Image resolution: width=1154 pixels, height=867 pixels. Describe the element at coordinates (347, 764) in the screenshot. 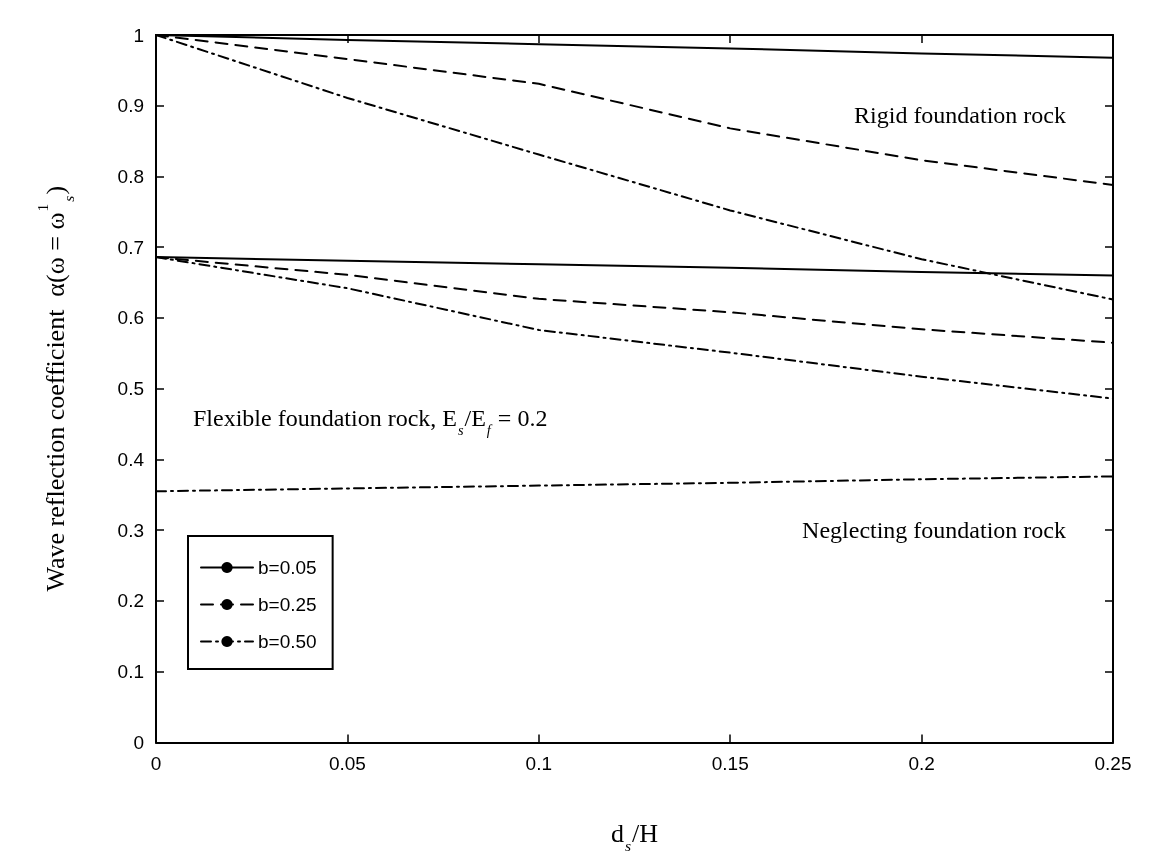

I see `x-tick-label: 0.05` at that location.